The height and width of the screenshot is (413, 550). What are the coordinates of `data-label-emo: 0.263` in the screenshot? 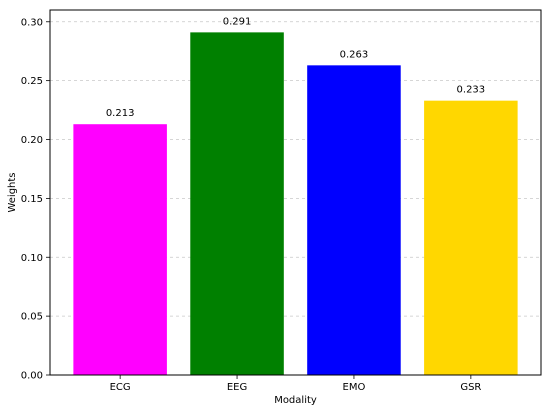 It's located at (354, 54).